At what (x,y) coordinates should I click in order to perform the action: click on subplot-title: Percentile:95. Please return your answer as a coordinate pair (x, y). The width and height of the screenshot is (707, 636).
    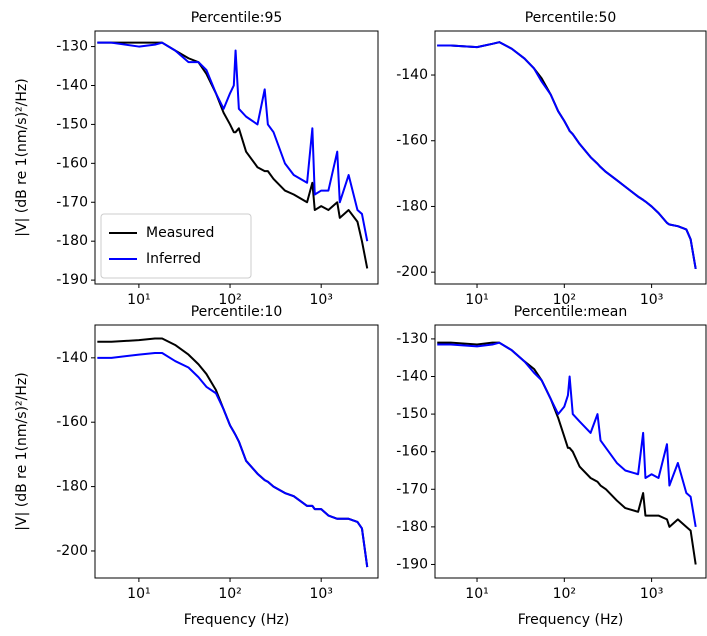
    Looking at the image, I should click on (237, 18).